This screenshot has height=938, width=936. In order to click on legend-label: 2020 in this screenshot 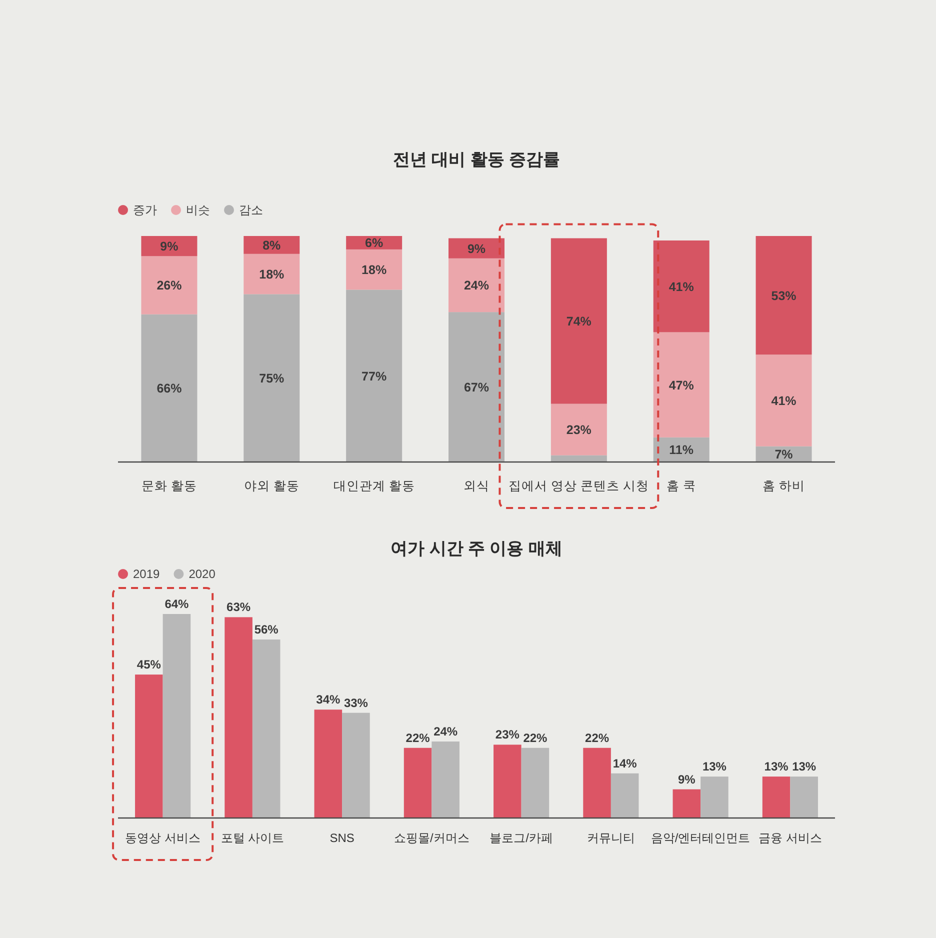, I will do `click(202, 574)`.